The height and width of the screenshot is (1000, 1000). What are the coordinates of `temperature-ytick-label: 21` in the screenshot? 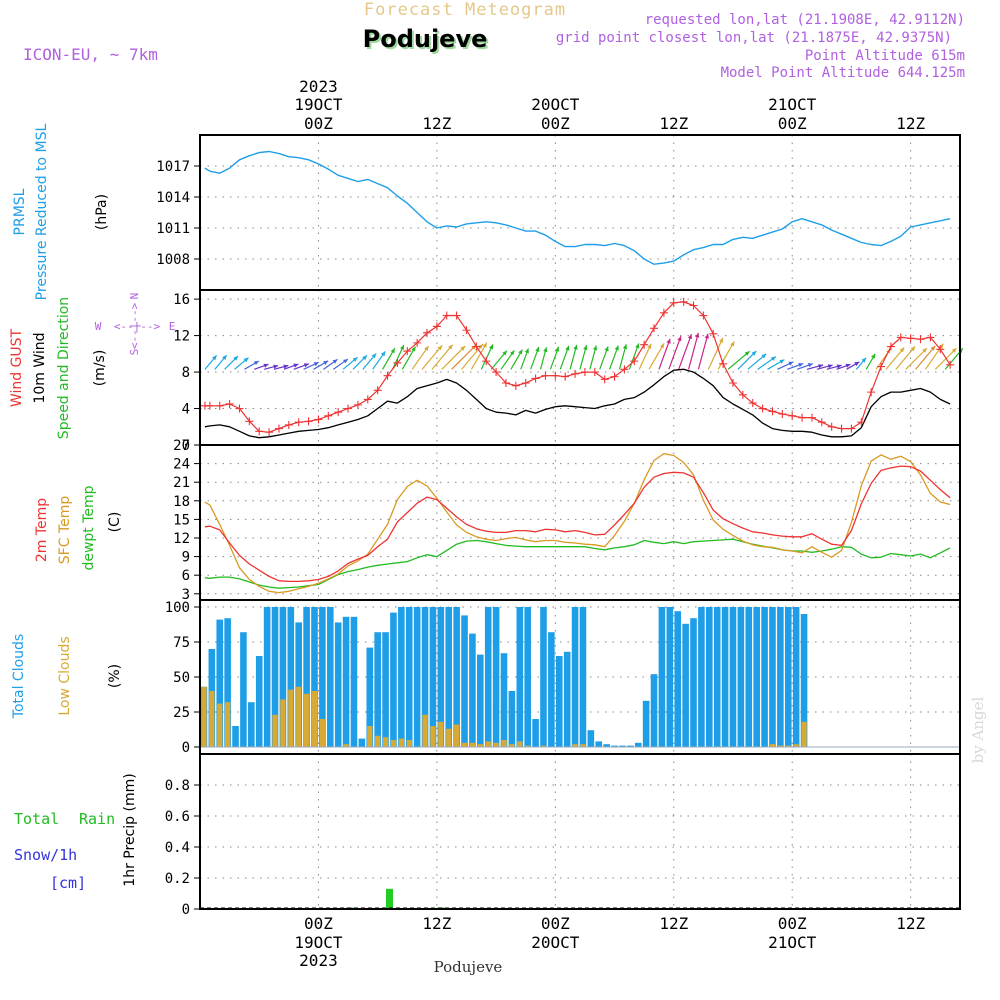 It's located at (181, 483).